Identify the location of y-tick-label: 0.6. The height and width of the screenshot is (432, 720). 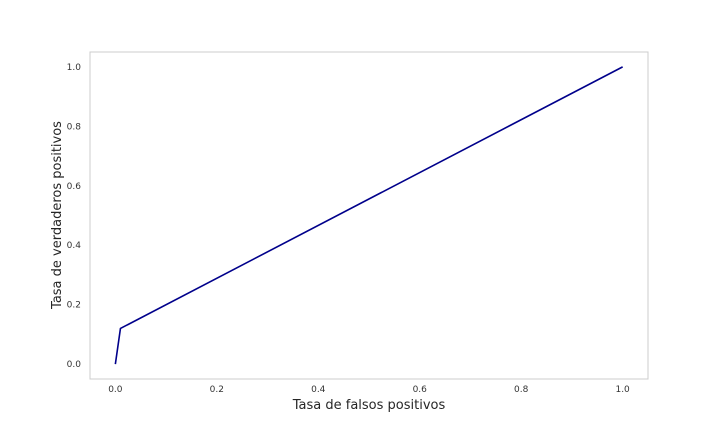
(74, 187).